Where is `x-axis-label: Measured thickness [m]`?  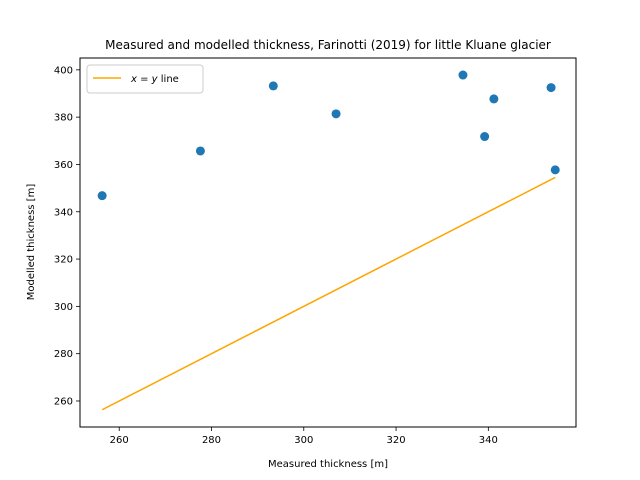 x-axis-label: Measured thickness [m] is located at coordinates (328, 464).